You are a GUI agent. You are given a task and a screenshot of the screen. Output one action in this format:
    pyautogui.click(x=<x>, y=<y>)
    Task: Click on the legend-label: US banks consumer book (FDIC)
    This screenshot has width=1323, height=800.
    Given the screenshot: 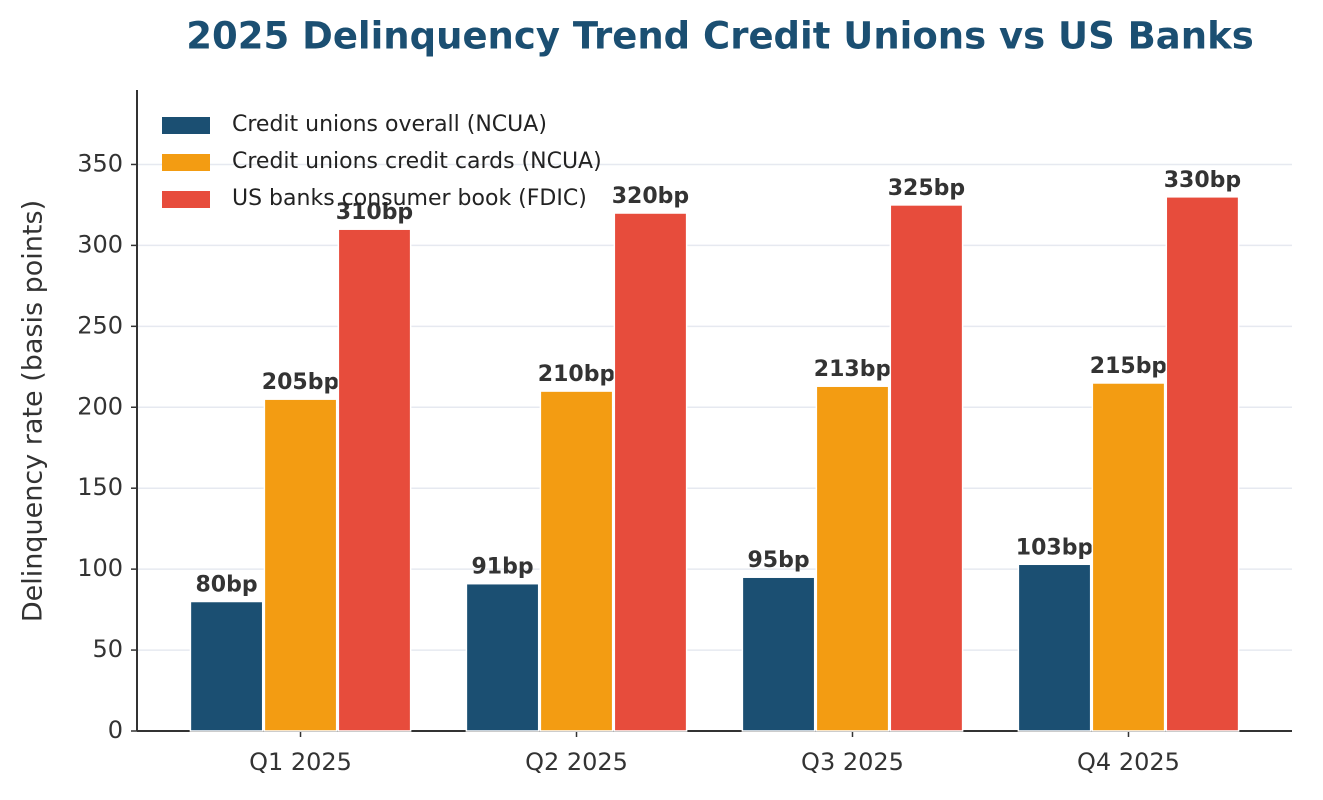 What is the action you would take?
    pyautogui.click(x=409, y=198)
    